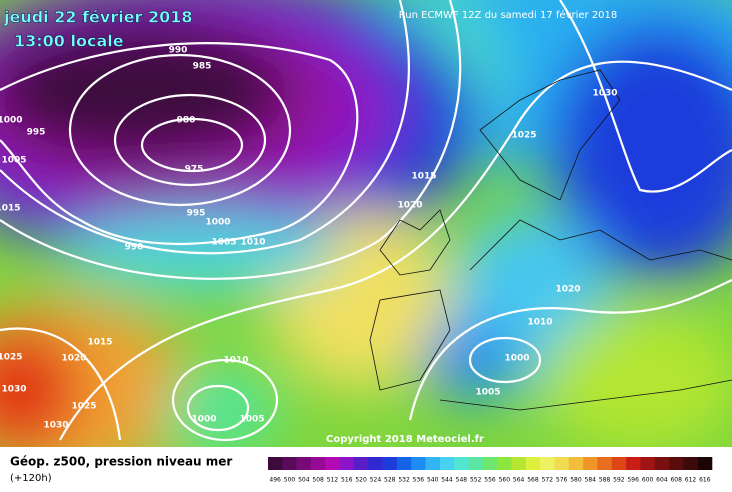  Describe the element at coordinates (576, 480) in the screenshot. I see `colorbar-label: 580` at that location.